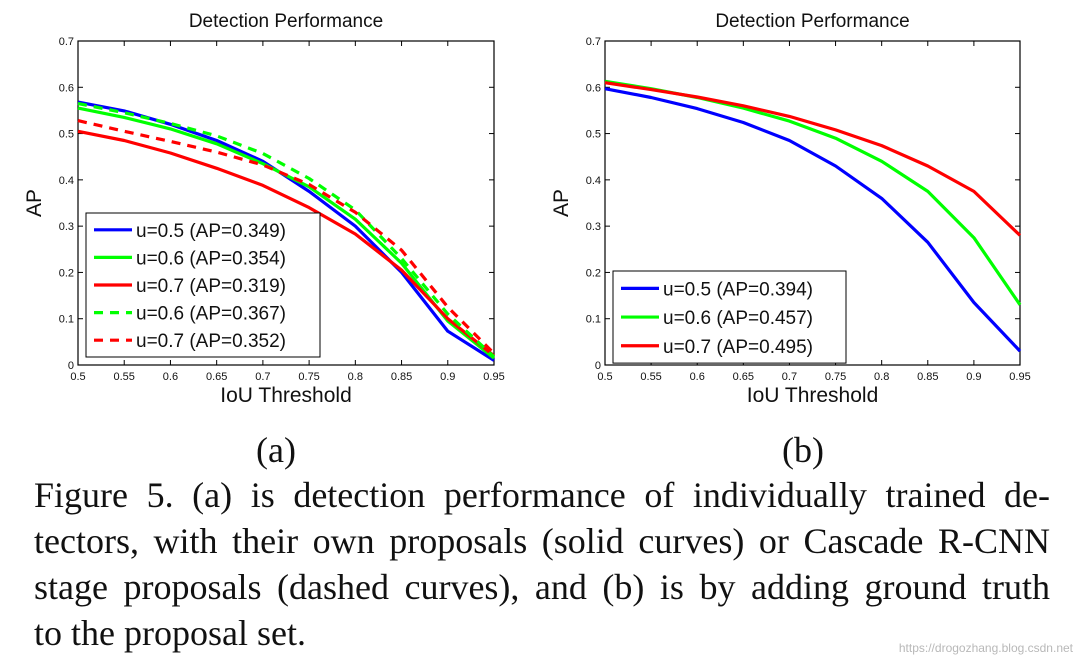 Image resolution: width=1083 pixels, height=668 pixels. Describe the element at coordinates (211, 258) in the screenshot. I see `legend-label-2: u=0.6 (AP=0.354)` at that location.